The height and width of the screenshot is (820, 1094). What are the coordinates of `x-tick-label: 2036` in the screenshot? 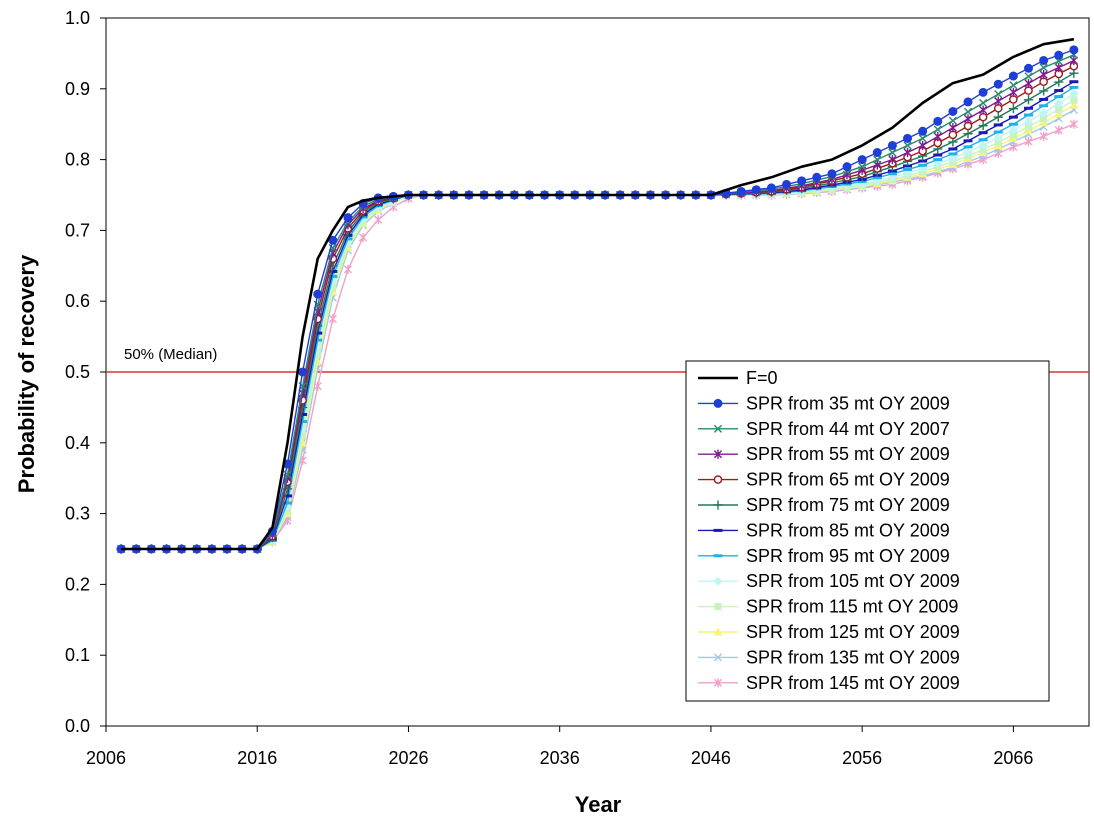 It's located at (560, 758).